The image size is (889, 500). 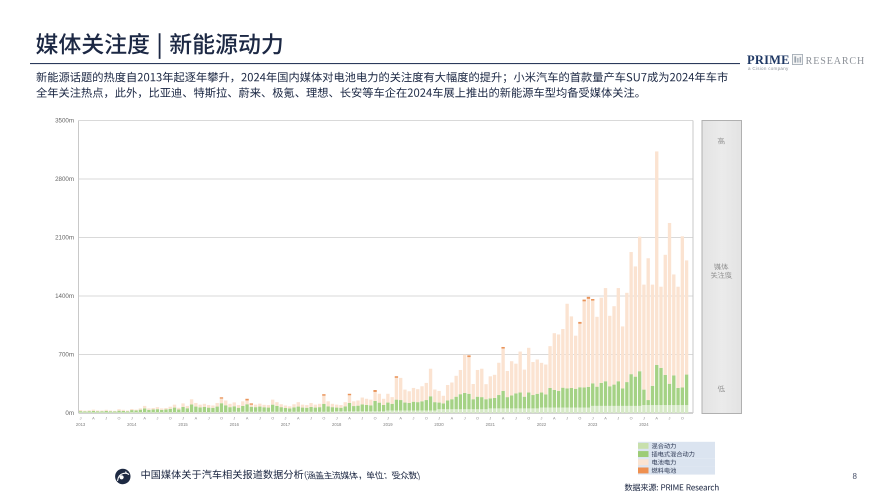 I want to click on svg-text: 2014, so click(x=132, y=424).